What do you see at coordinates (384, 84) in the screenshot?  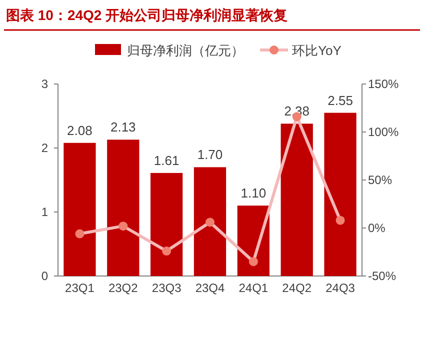 I see `y2-tick-label: 150%` at bounding box center [384, 84].